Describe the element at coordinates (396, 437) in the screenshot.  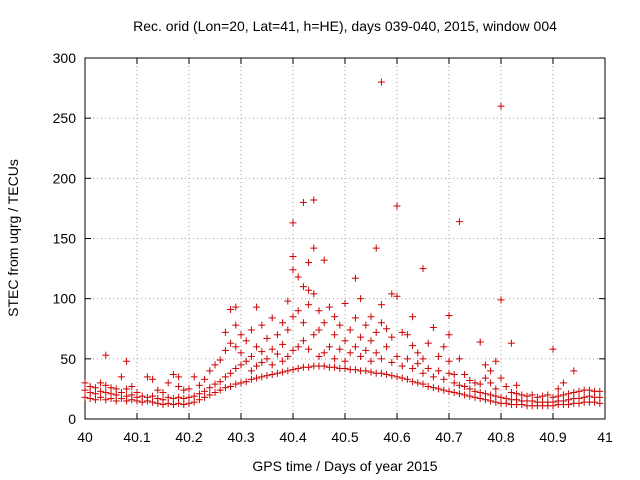
I see `x-tick-label: 40.6` at that location.